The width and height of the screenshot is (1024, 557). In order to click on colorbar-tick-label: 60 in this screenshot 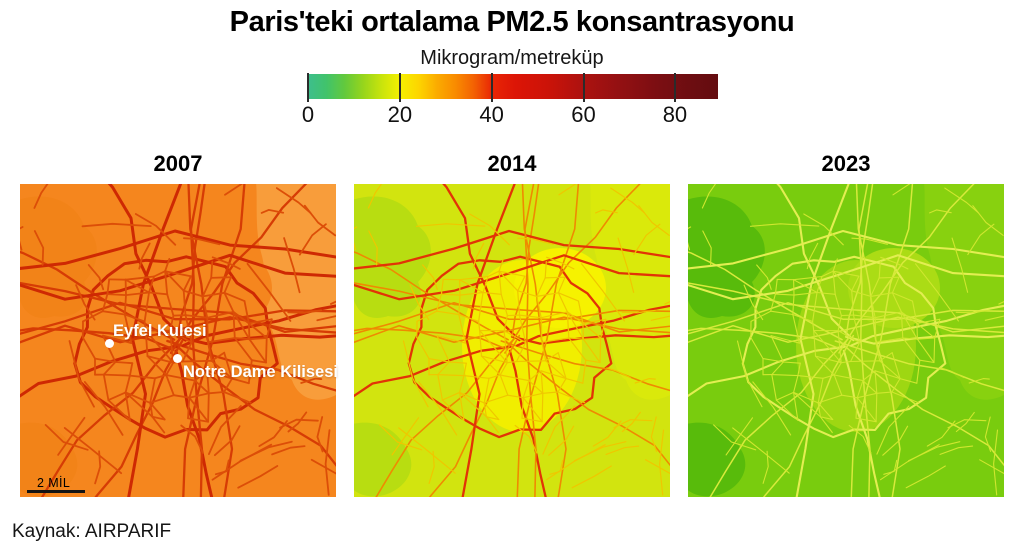, I will do `click(583, 114)`.